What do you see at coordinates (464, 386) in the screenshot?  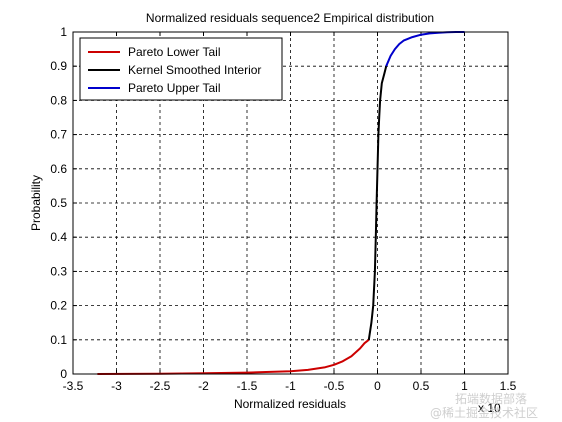 I see `x-tick-label: 1` at bounding box center [464, 386].